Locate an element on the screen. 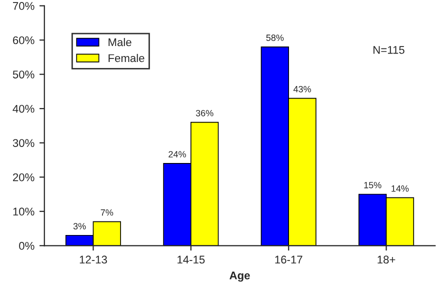 This screenshot has height=289, width=444. y-tick-label: 60% is located at coordinates (23, 40).